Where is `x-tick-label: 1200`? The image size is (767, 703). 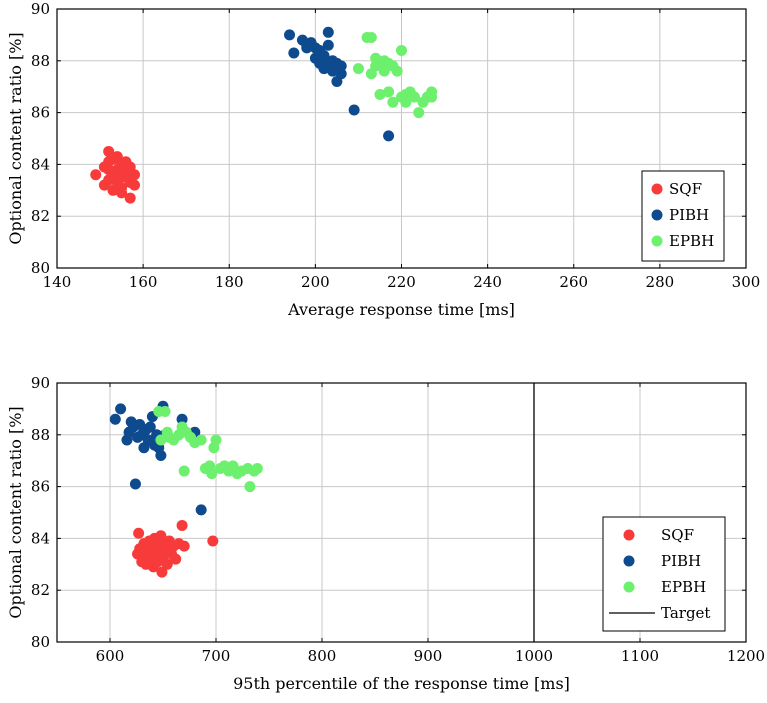 x-tick-label: 1200 is located at coordinates (746, 656).